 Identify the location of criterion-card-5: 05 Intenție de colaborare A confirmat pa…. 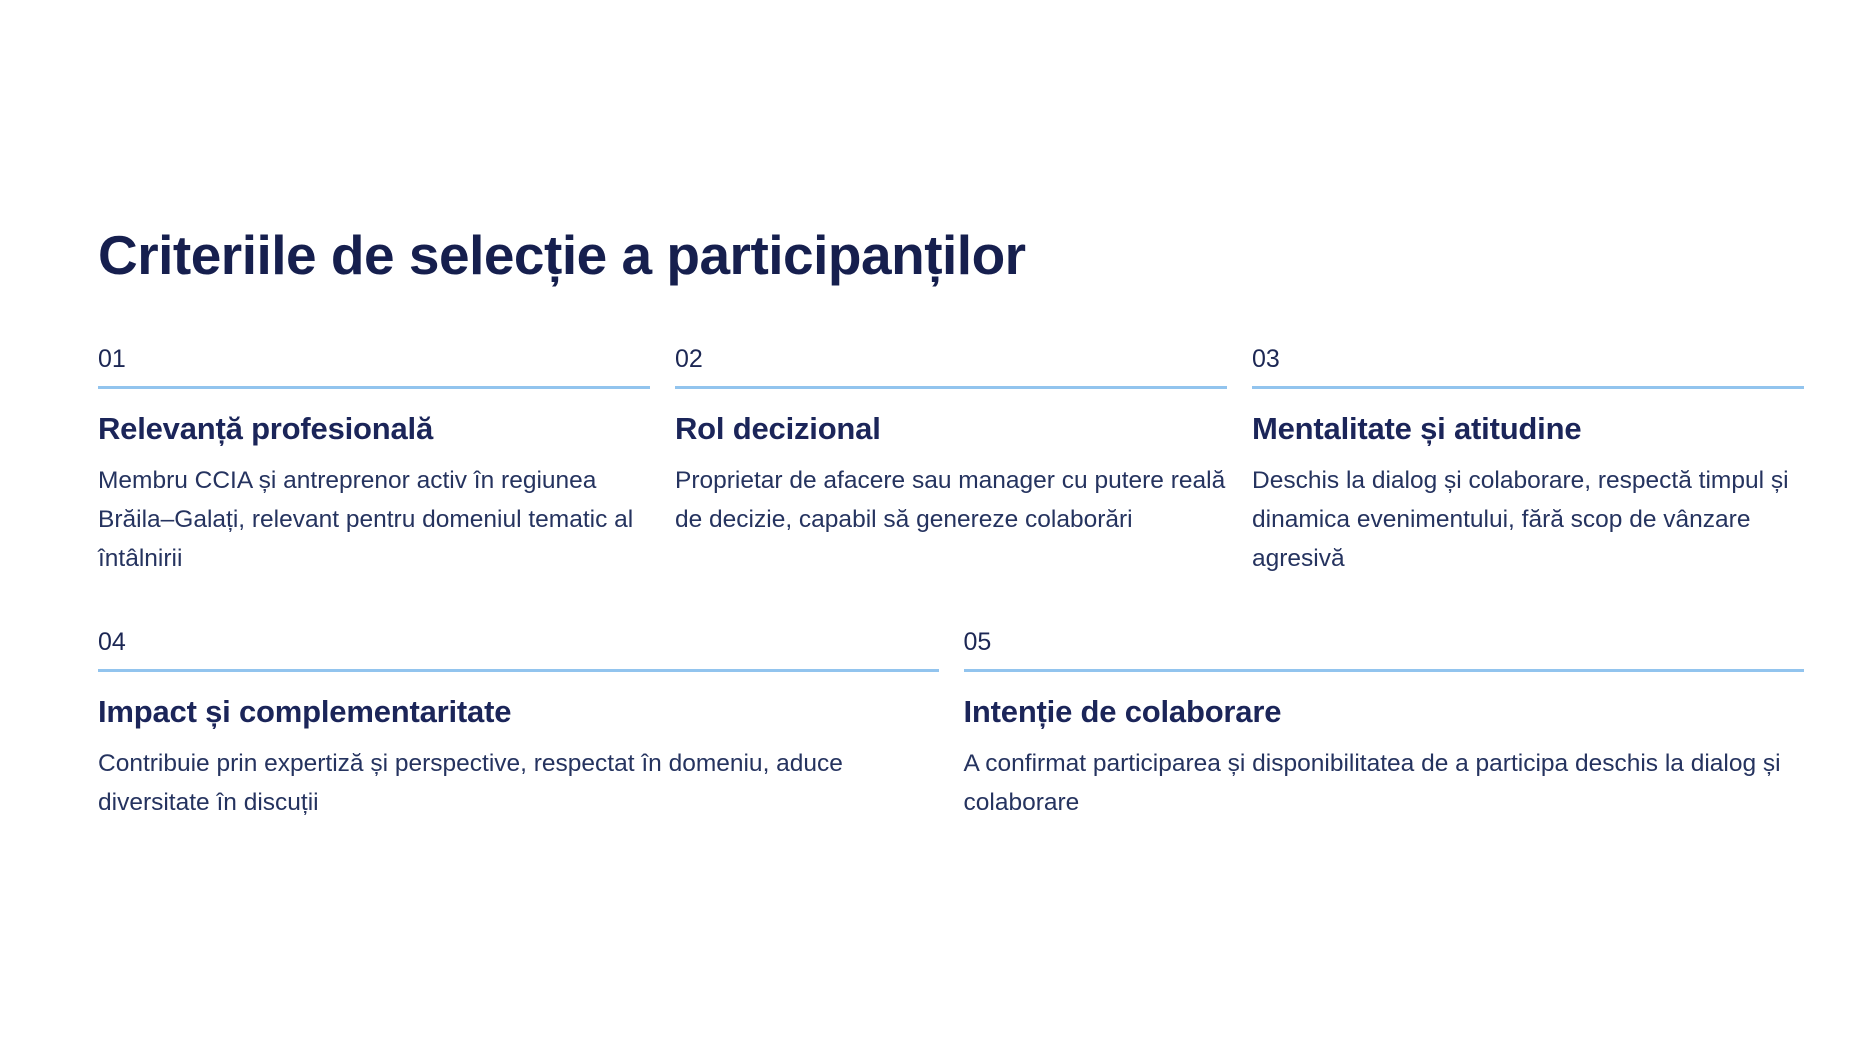
(1383, 725).